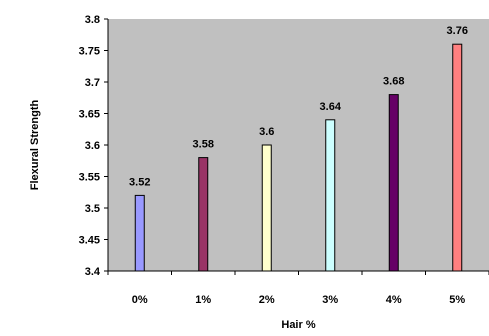  Describe the element at coordinates (140, 300) in the screenshot. I see `x-tick-label: 0%` at that location.